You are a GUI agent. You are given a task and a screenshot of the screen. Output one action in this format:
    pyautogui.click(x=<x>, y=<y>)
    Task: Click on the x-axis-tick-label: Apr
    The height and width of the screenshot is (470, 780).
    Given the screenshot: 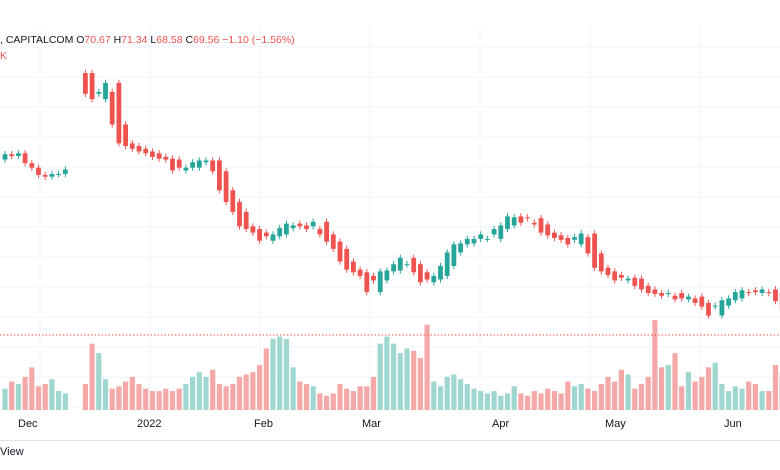 What is the action you would take?
    pyautogui.click(x=500, y=424)
    